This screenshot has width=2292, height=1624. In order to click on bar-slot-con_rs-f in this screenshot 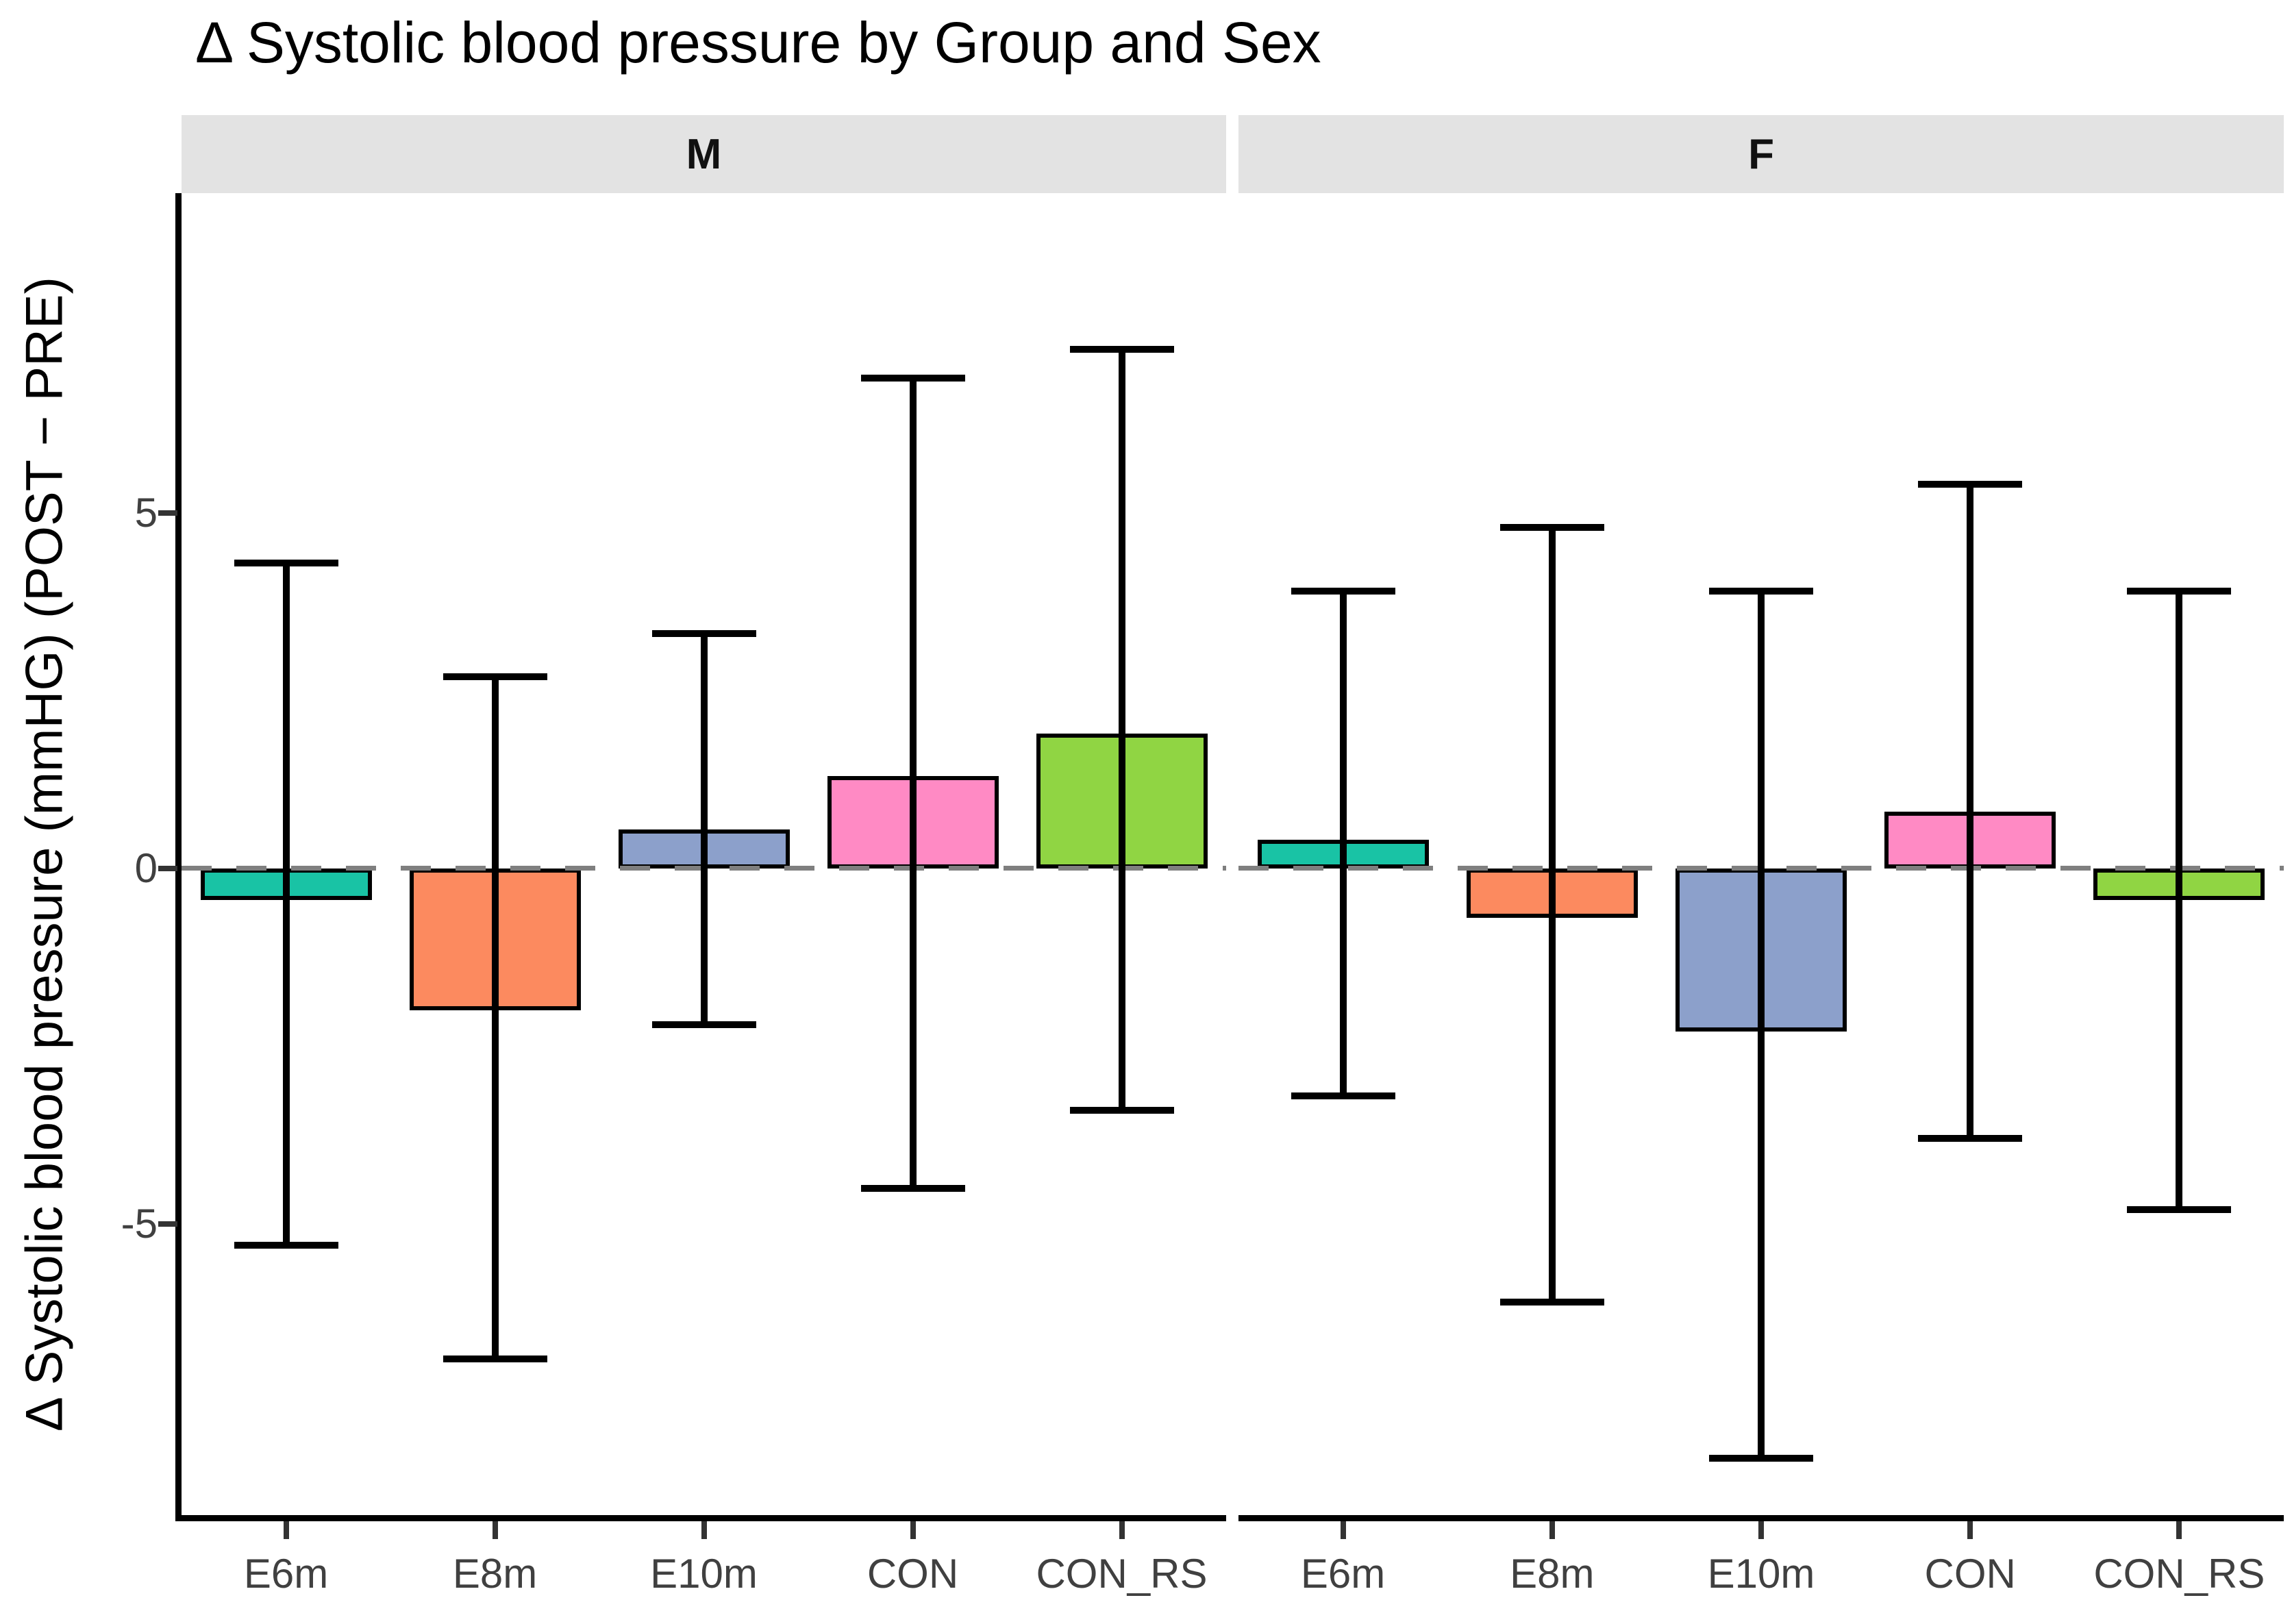, I will do `click(2179, 854)`.